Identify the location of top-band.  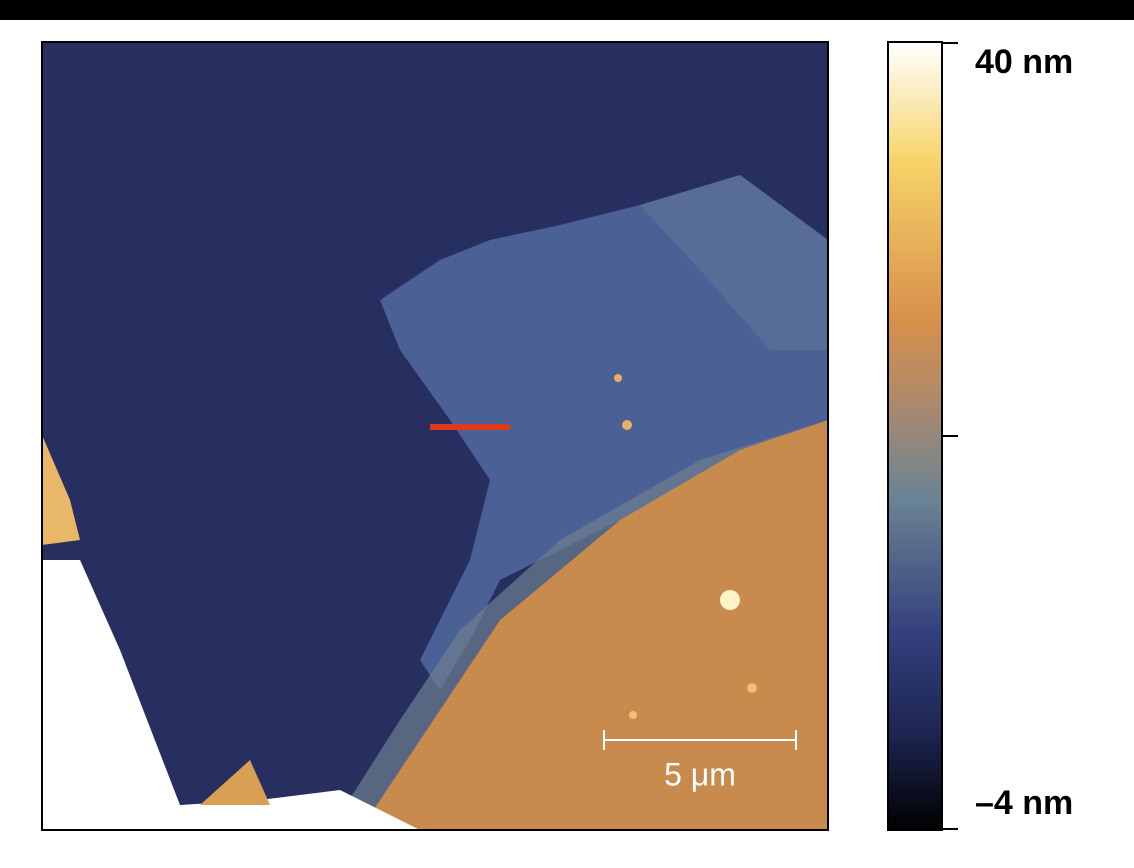
(567, 10).